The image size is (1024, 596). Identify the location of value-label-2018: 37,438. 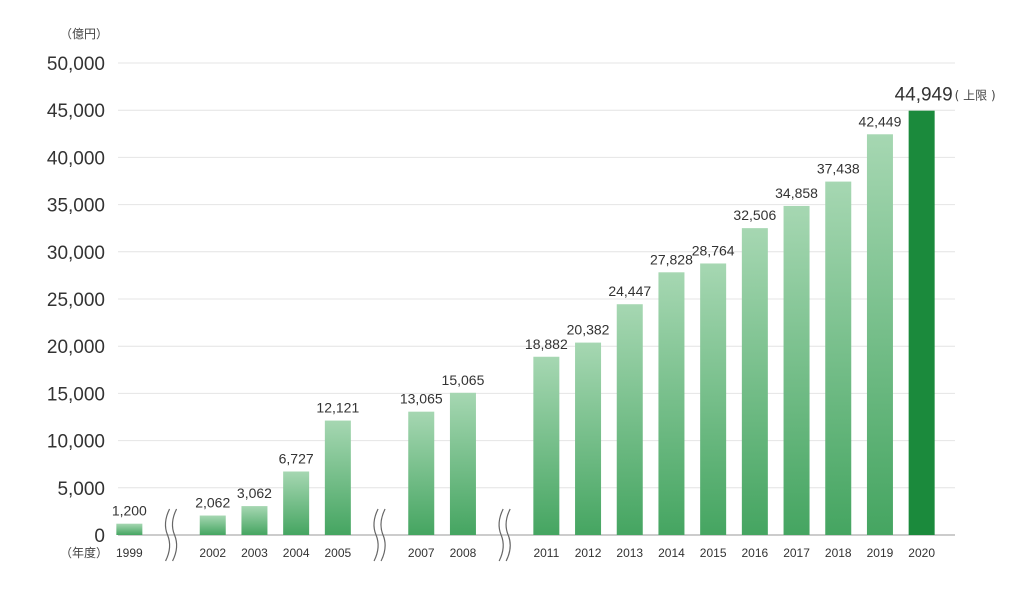
(838, 169).